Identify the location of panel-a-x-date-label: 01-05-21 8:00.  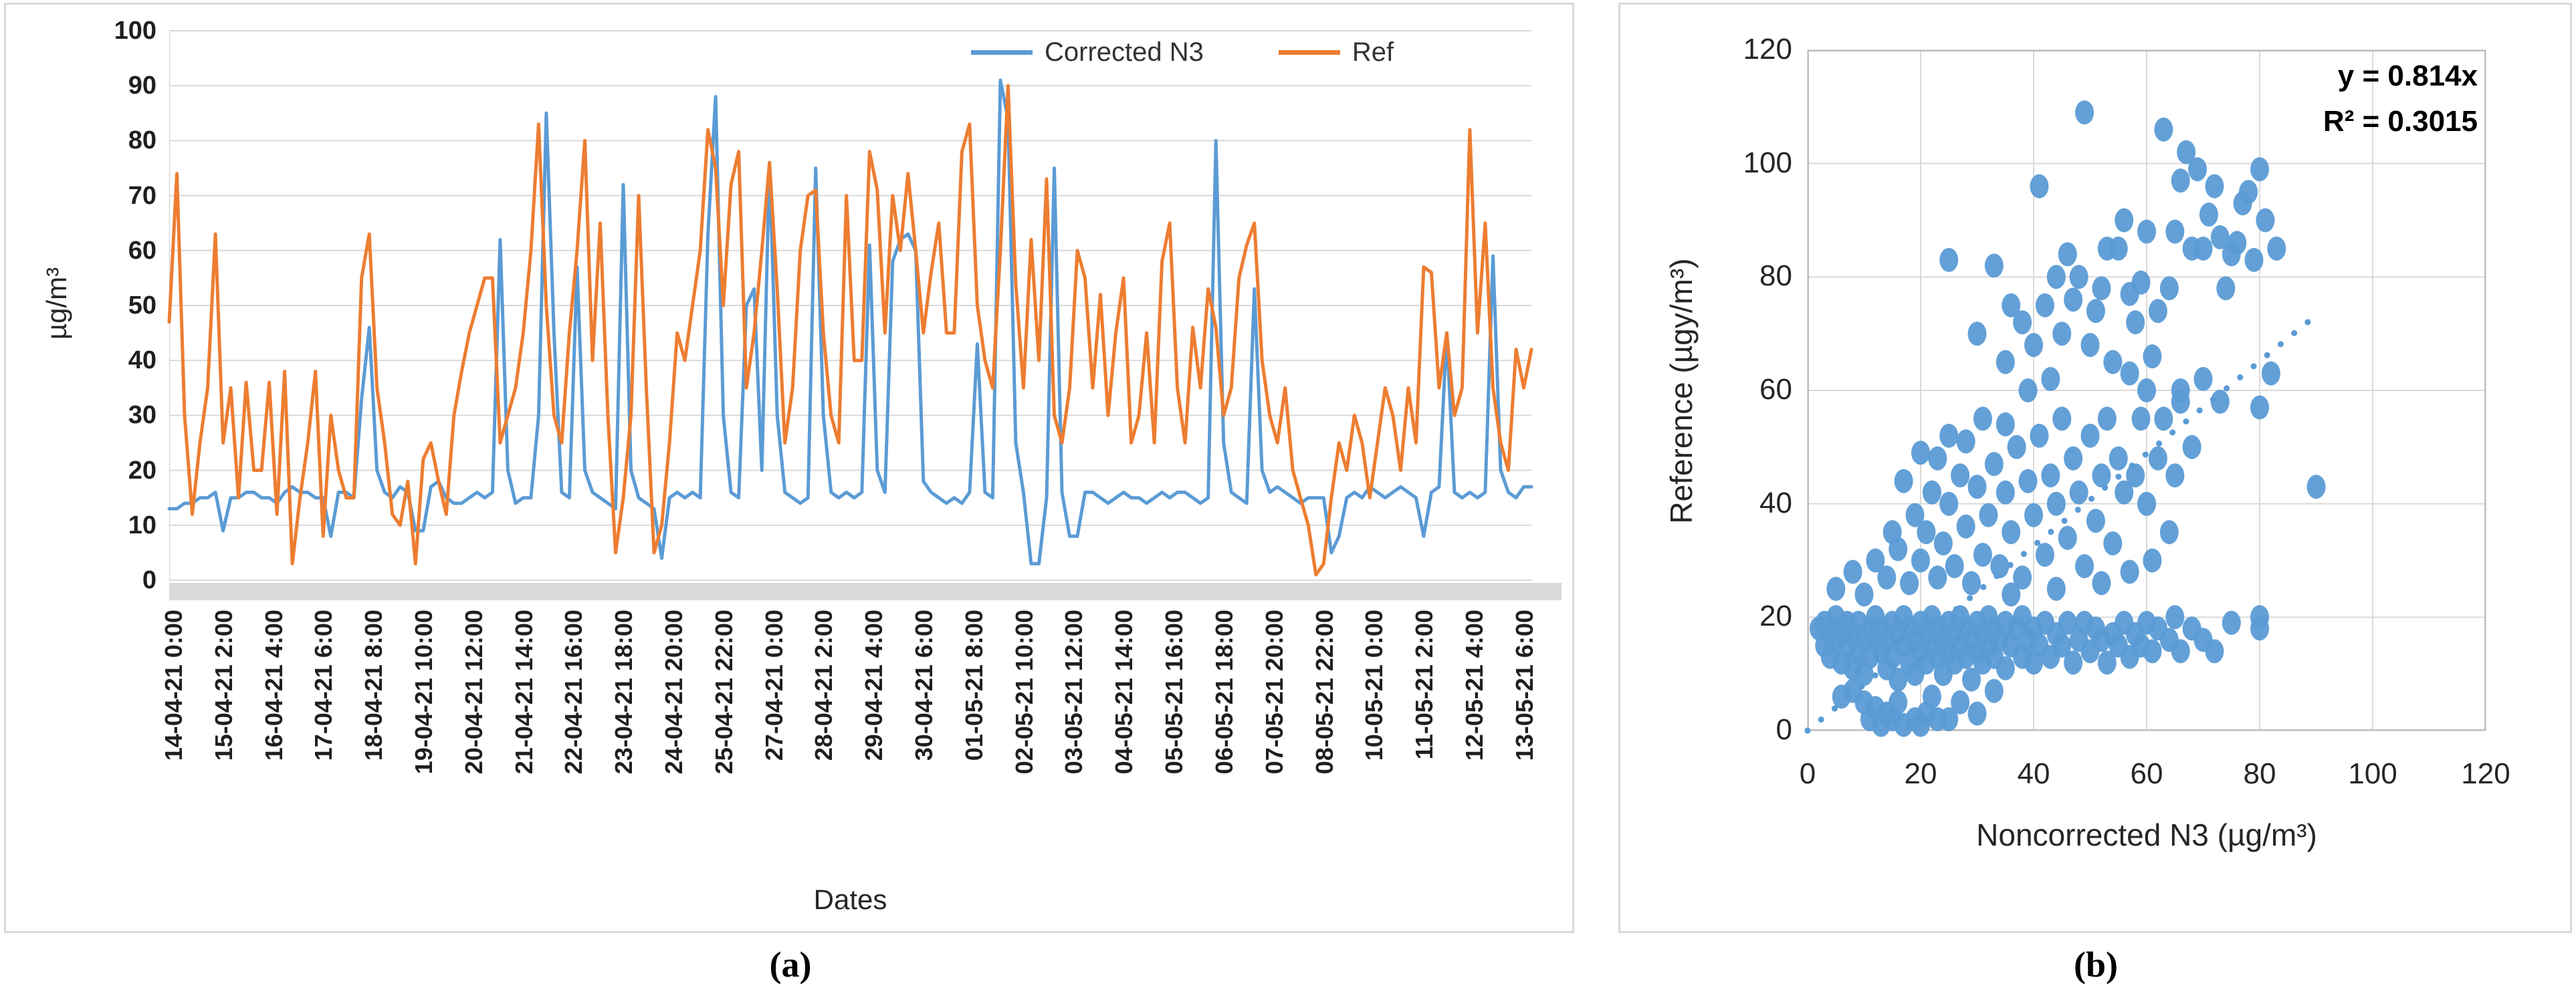
(974, 686).